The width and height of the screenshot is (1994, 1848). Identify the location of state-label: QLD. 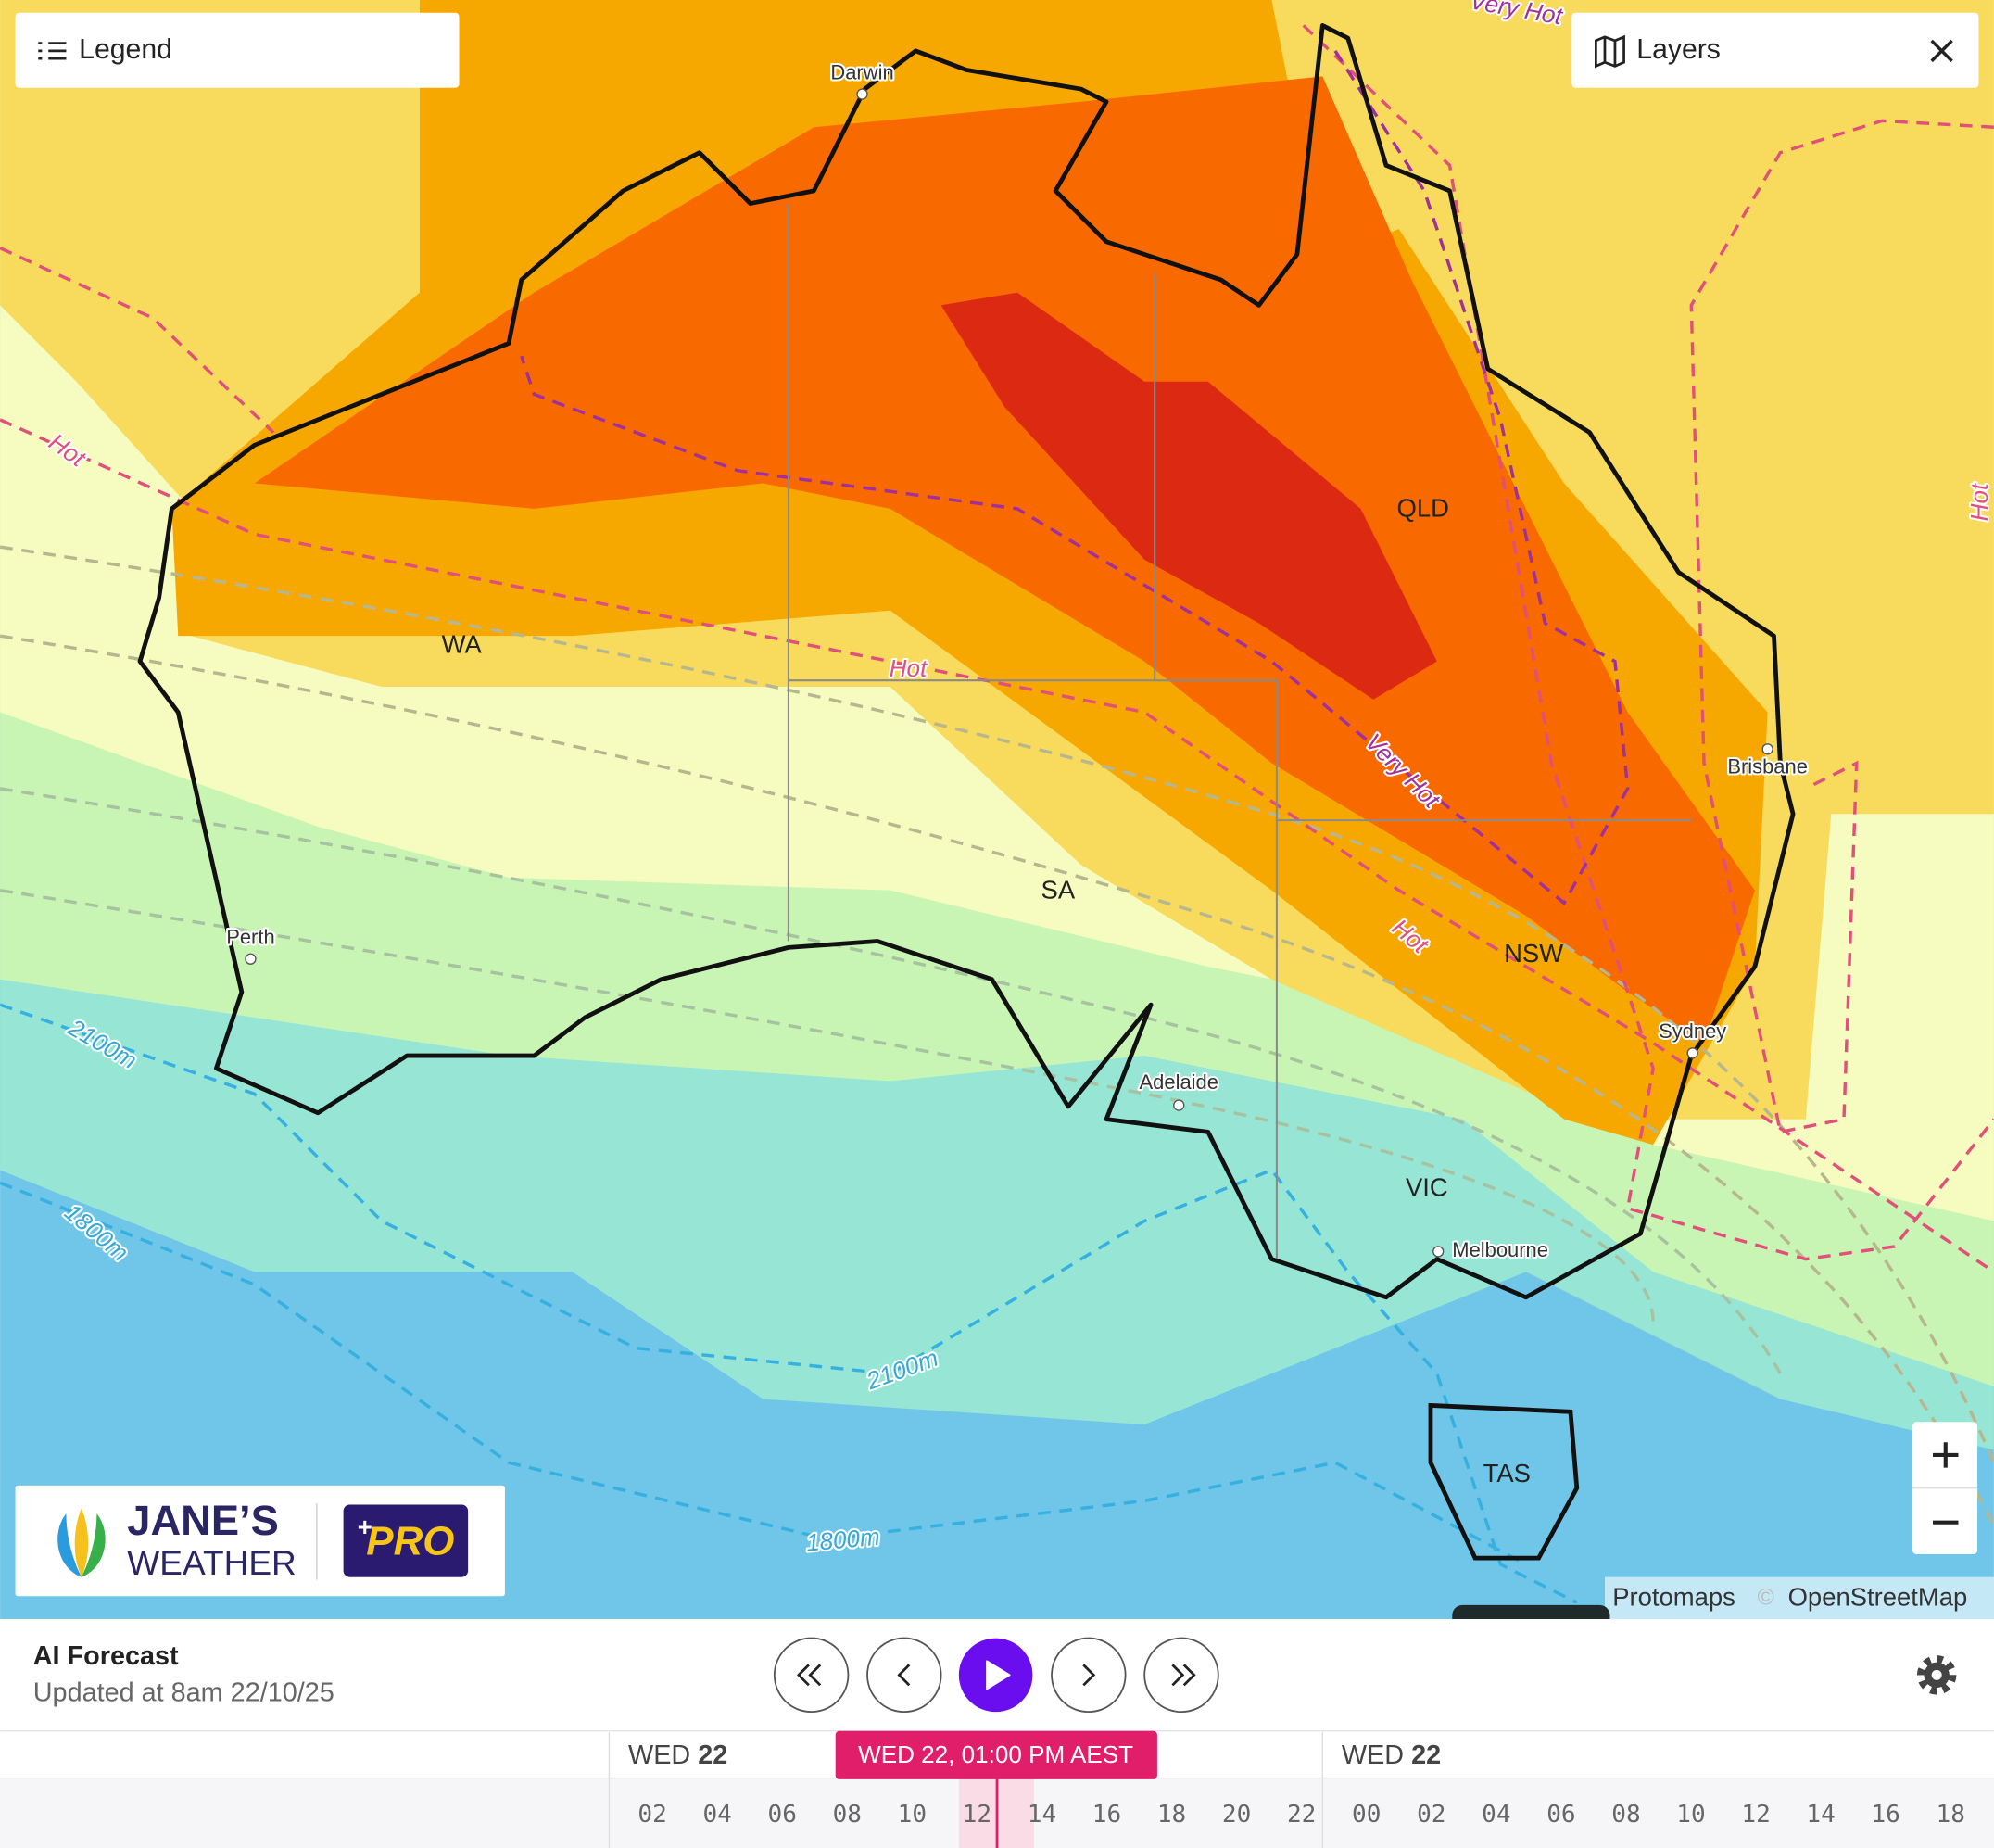
(1423, 508).